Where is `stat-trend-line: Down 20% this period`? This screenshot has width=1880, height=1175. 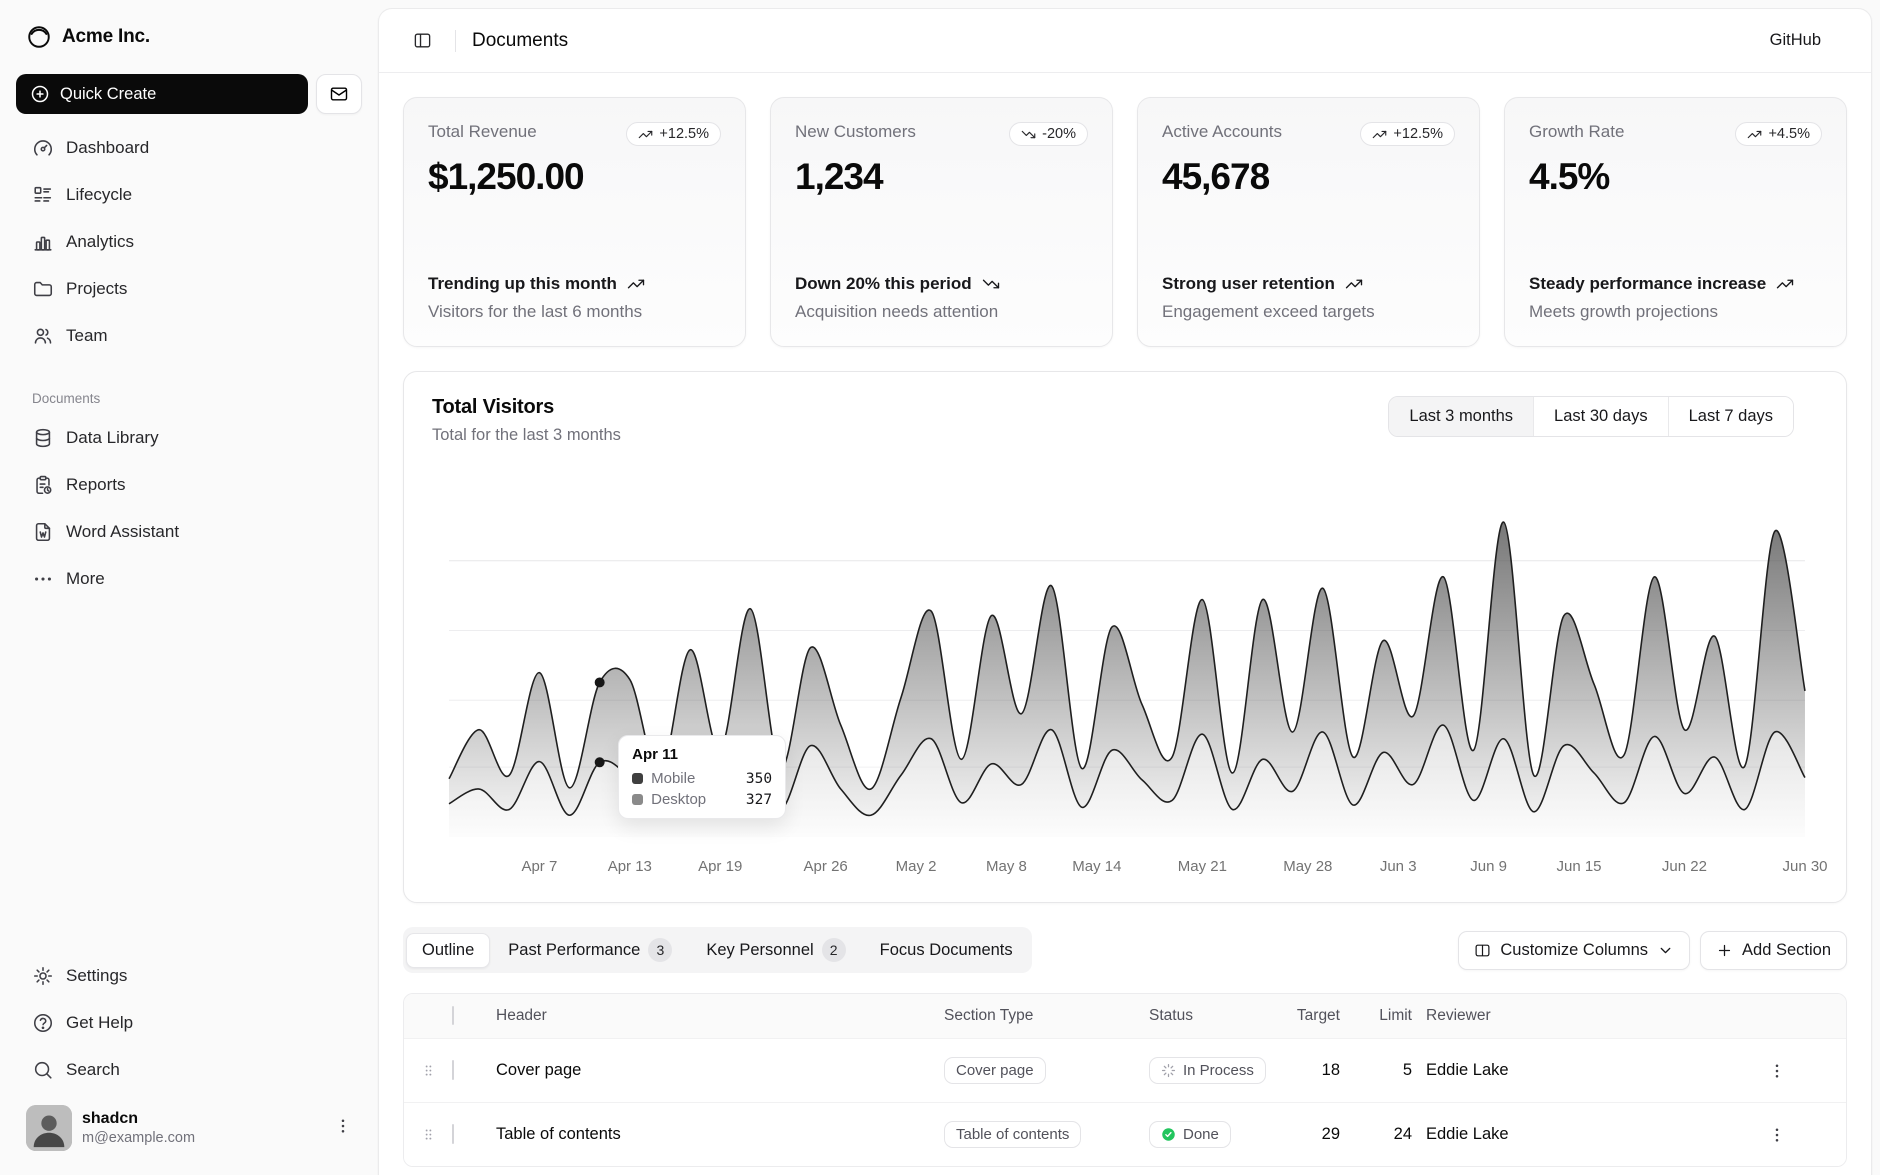
stat-trend-line: Down 20% this period is located at coordinates (941, 284).